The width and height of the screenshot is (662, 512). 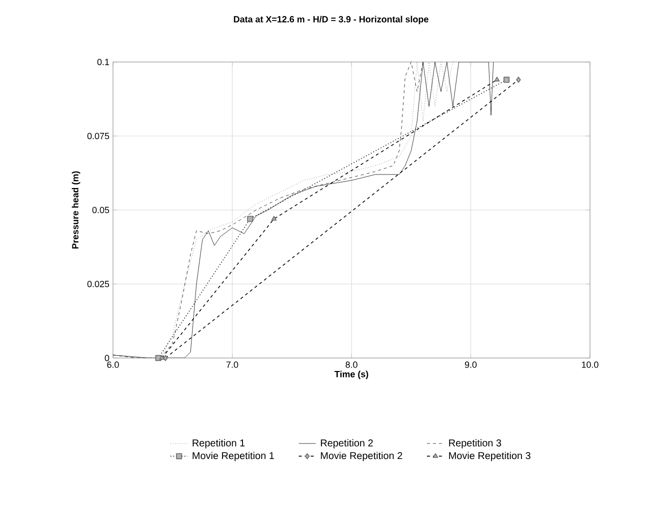 What do you see at coordinates (352, 365) in the screenshot?
I see `x-tick-label: 8.0` at bounding box center [352, 365].